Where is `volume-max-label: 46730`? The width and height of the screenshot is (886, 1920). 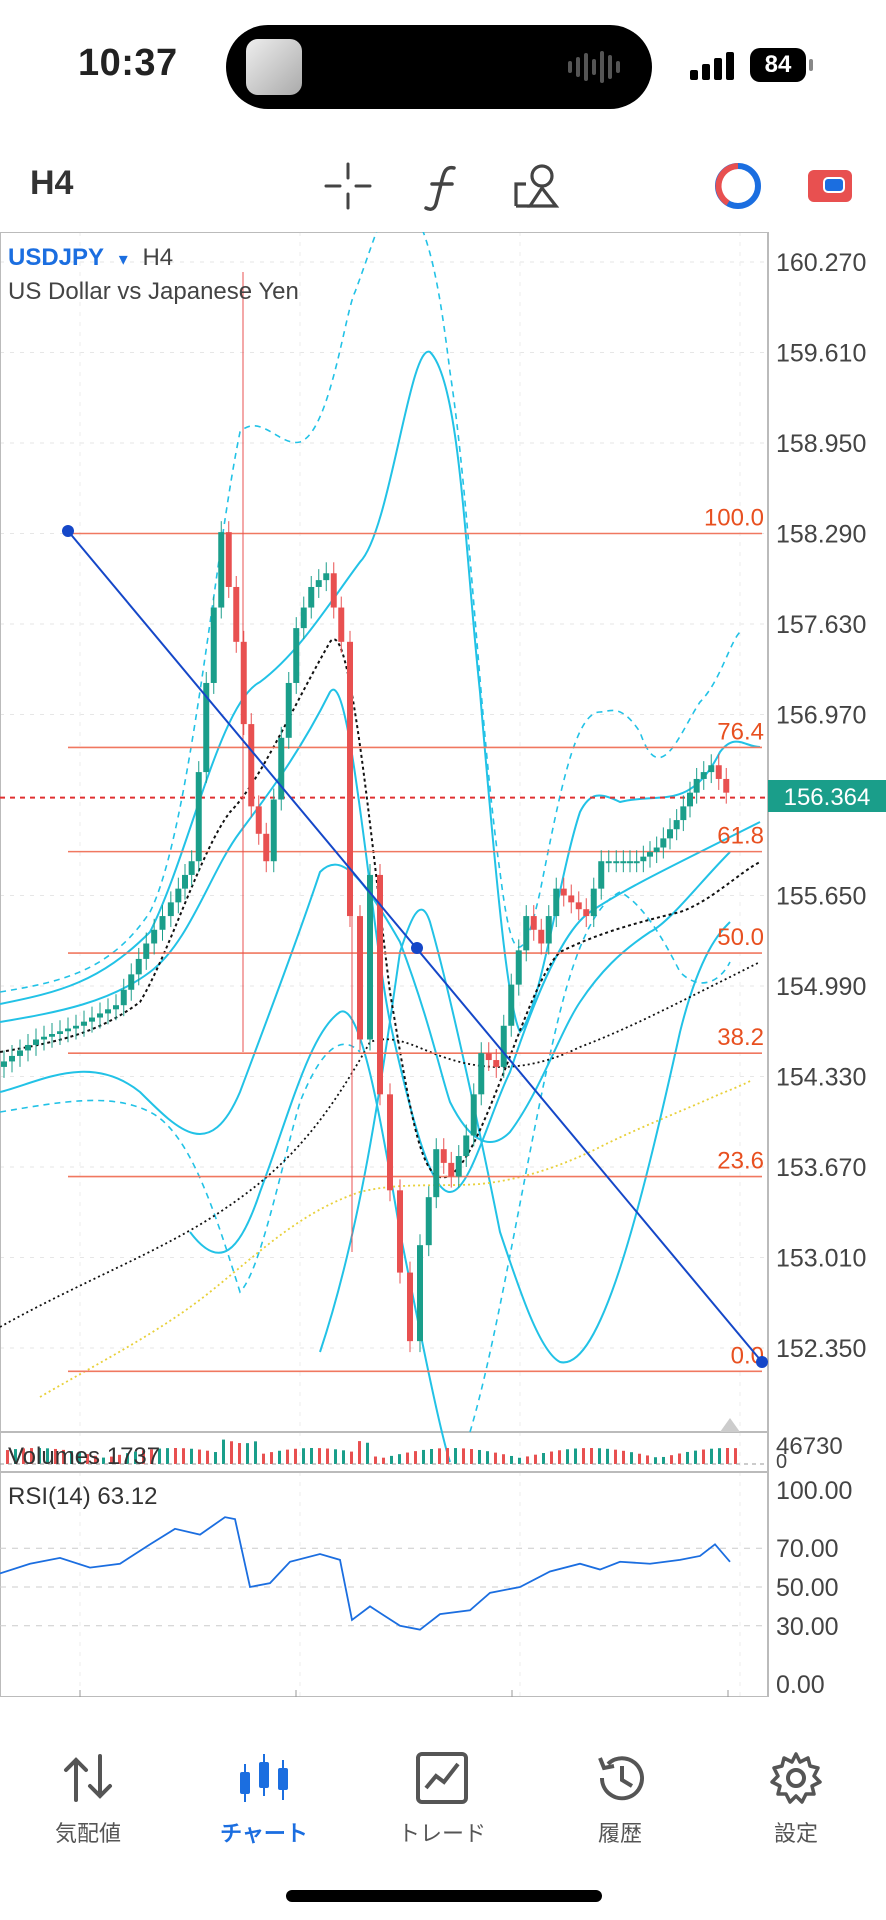
volume-max-label: 46730 is located at coordinates (809, 1446).